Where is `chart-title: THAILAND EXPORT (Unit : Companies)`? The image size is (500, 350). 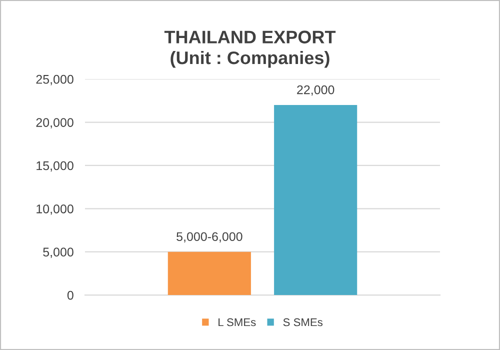 chart-title: THAILAND EXPORT (Unit : Companies) is located at coordinates (250, 49).